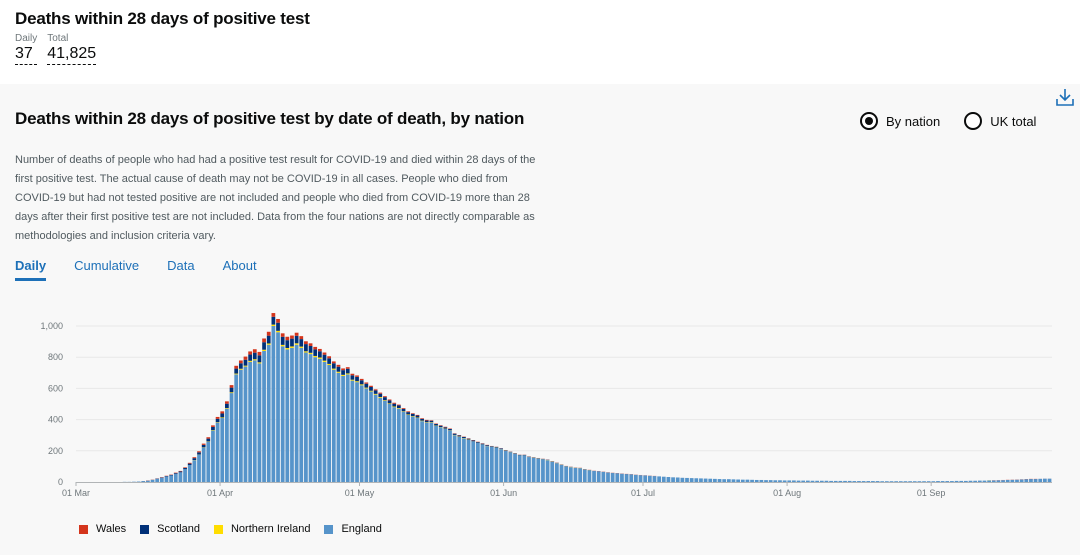 The width and height of the screenshot is (1080, 555). I want to click on tab-data: Data, so click(181, 265).